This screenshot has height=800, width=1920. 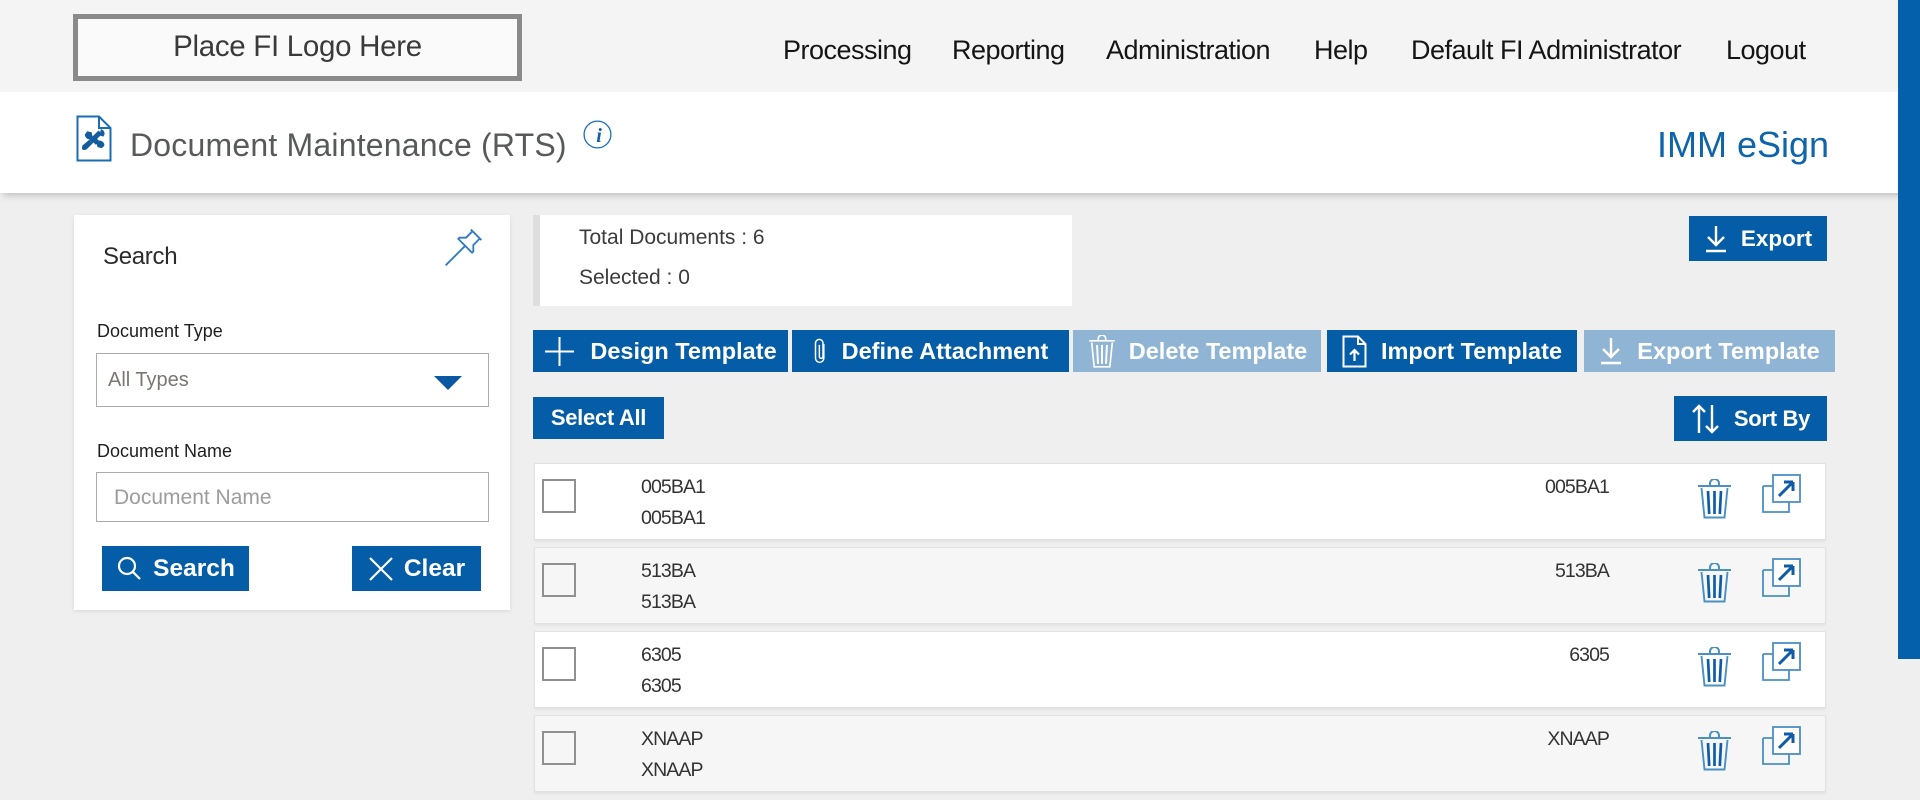 I want to click on svg-text: i, so click(x=599, y=136).